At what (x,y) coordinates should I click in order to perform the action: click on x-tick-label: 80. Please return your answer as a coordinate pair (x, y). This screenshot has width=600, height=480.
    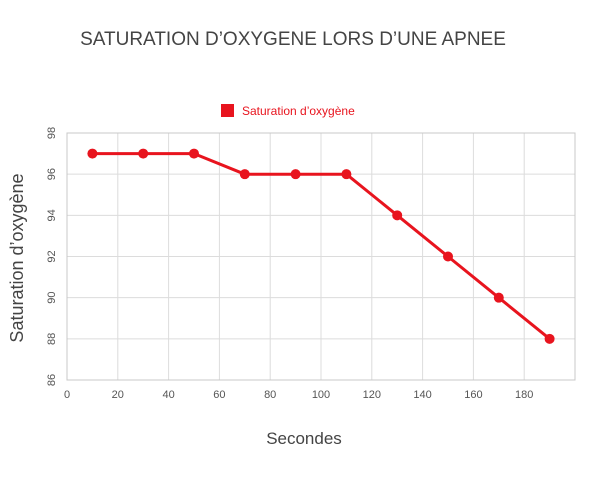
    Looking at the image, I should click on (270, 395).